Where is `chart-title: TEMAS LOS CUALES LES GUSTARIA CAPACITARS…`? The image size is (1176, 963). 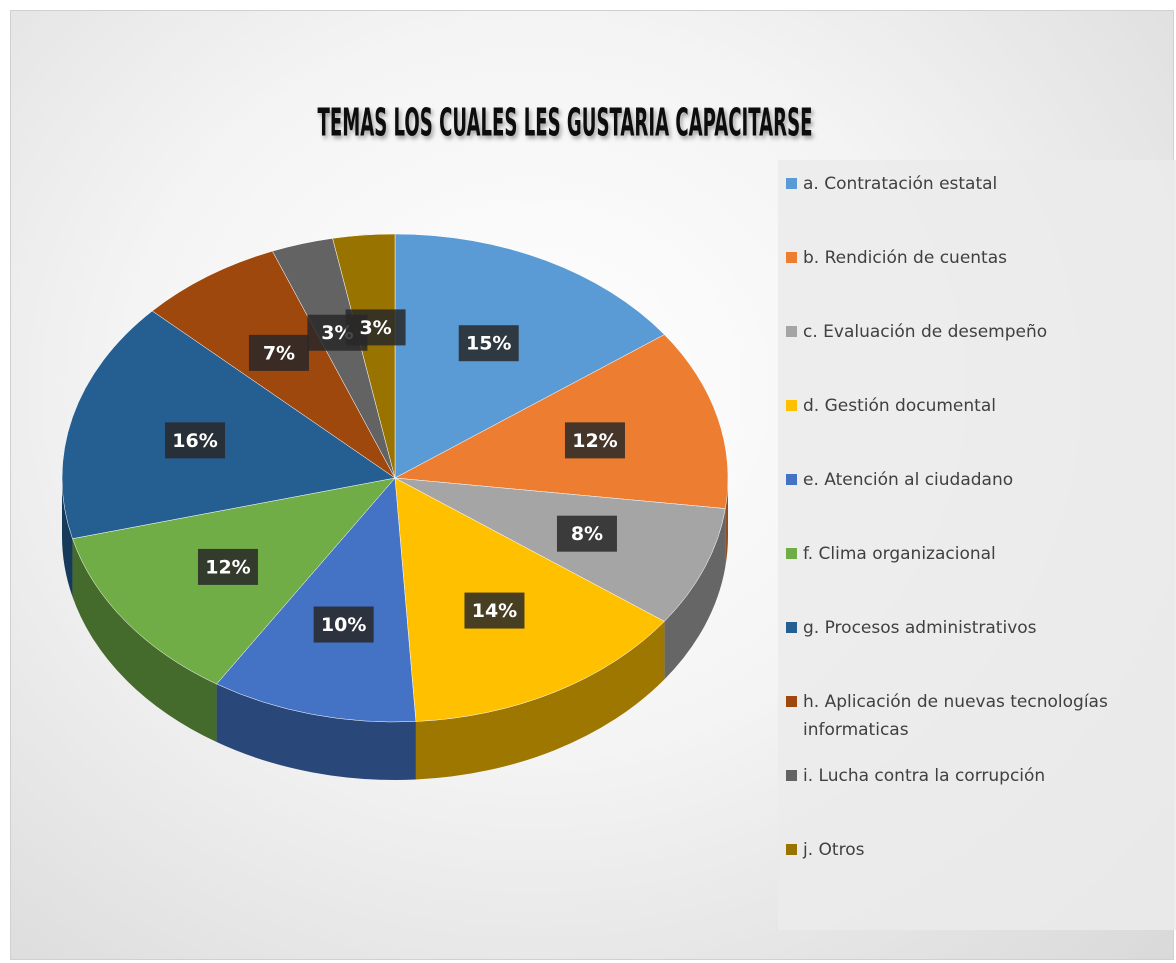
chart-title: TEMAS LOS CUALES LES GUSTARIA CAPACITARS… is located at coordinates (565, 123).